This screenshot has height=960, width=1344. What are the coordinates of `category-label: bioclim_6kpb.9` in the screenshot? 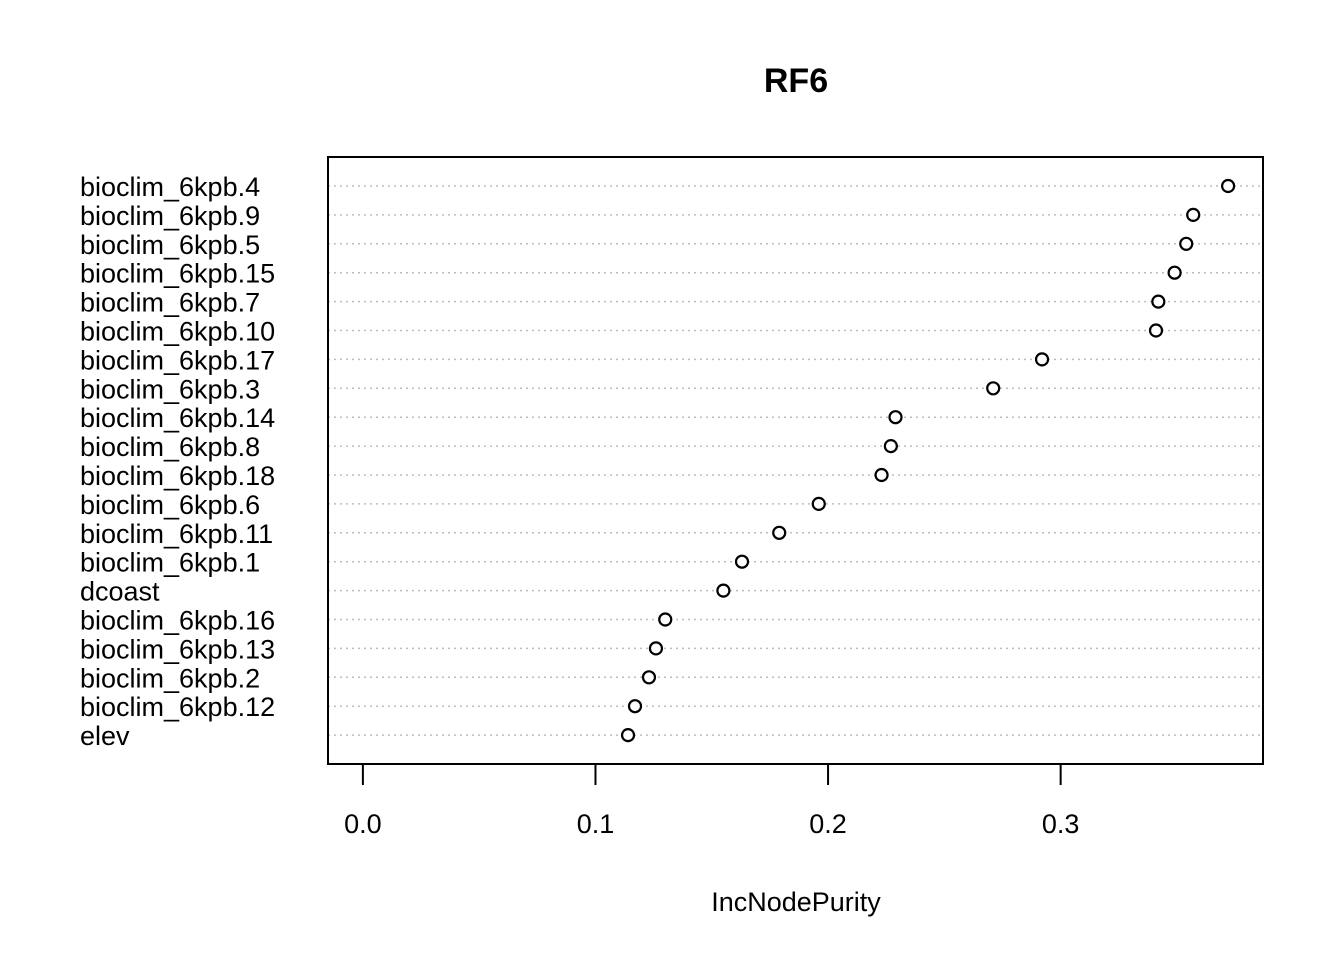 It's located at (170, 216).